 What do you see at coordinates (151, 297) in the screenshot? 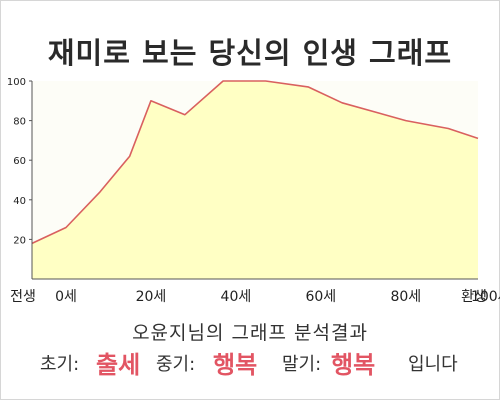
I see `x-tick-label: 20세` at bounding box center [151, 297].